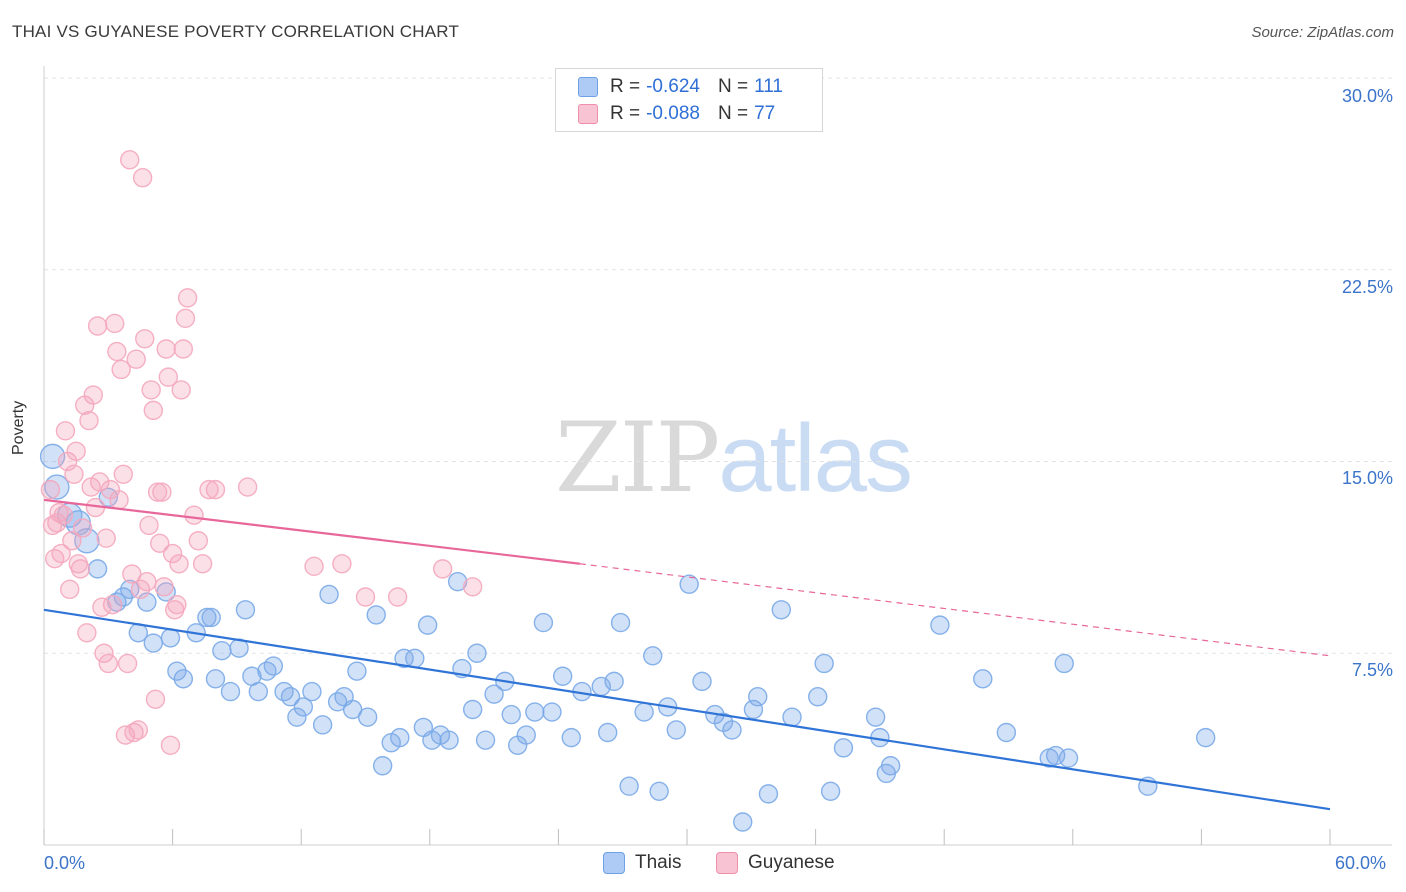  Describe the element at coordinates (1367, 287) in the screenshot. I see `y-tick-22-5: 22.5%` at that location.